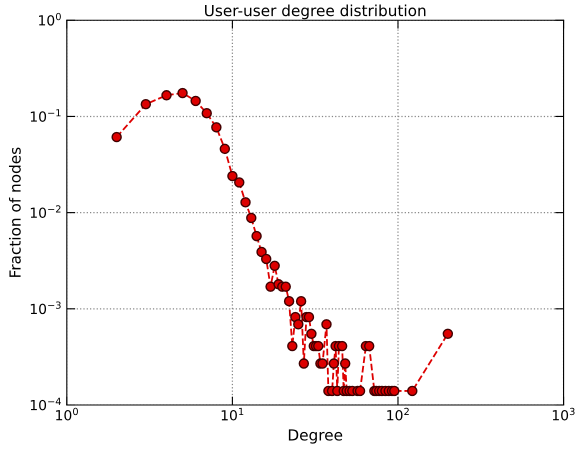  What do you see at coordinates (315, 436) in the screenshot?
I see `x-axis-title: Degree` at bounding box center [315, 436].